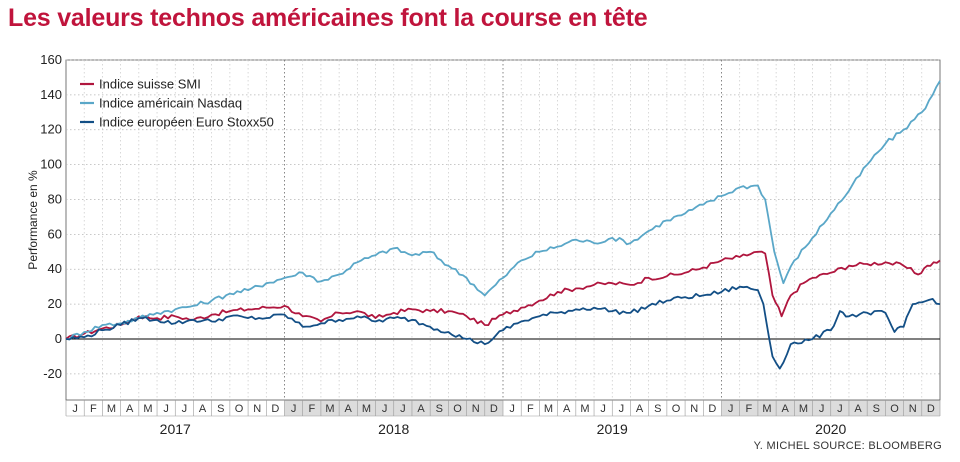 The height and width of the screenshot is (462, 960). Describe the element at coordinates (847, 446) in the screenshot. I see `source-credit: Y. MICHEL SOURCE: BLOOMBERG` at that location.